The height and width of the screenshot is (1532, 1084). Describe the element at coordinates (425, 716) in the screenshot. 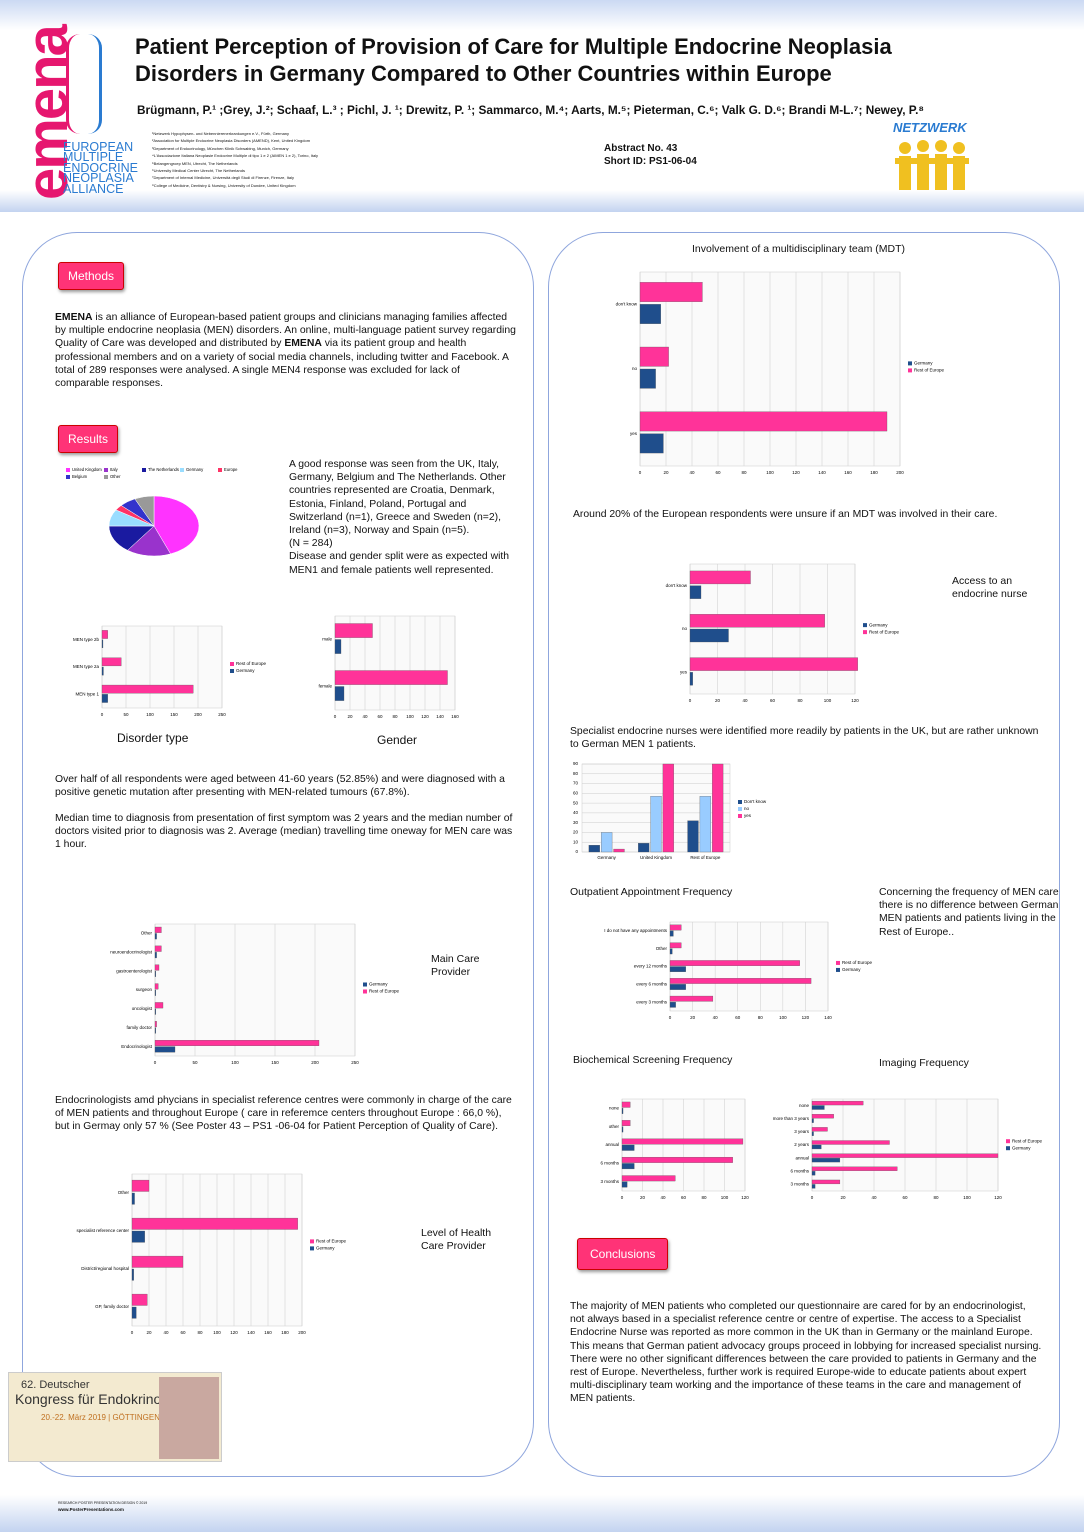

I see `x-tick-label: 120` at that location.